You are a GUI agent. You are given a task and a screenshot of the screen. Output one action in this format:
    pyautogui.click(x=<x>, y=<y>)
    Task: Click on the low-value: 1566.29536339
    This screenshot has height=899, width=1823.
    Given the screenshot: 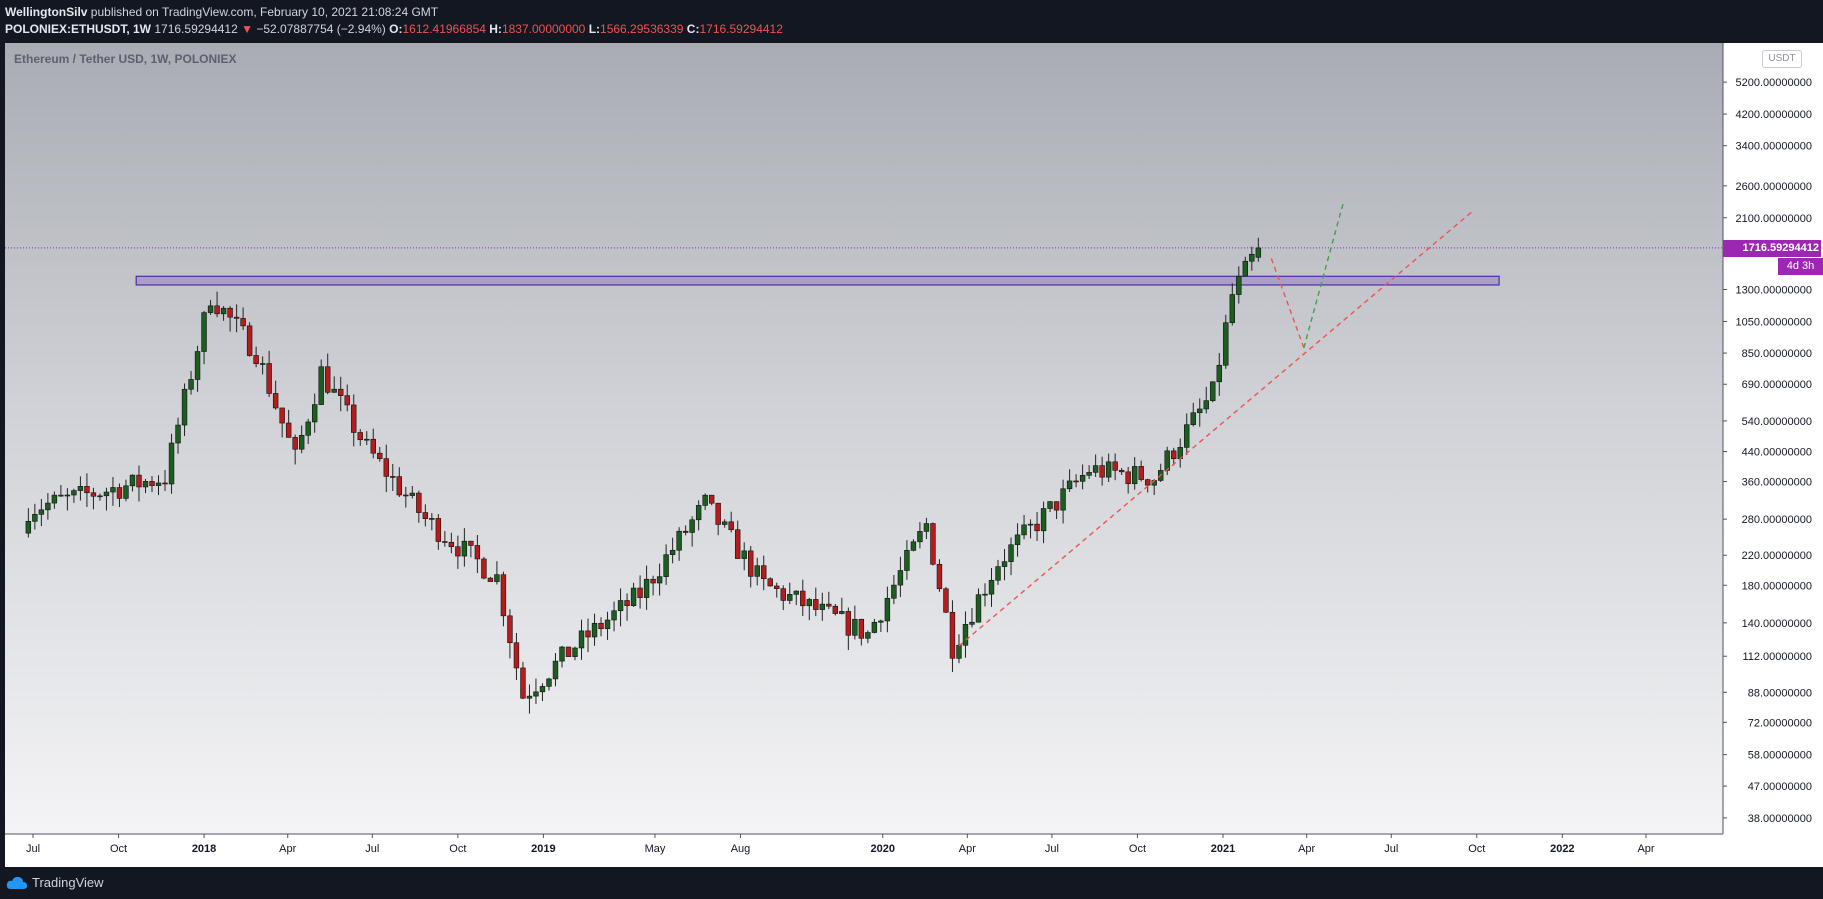 What is the action you would take?
    pyautogui.click(x=642, y=29)
    